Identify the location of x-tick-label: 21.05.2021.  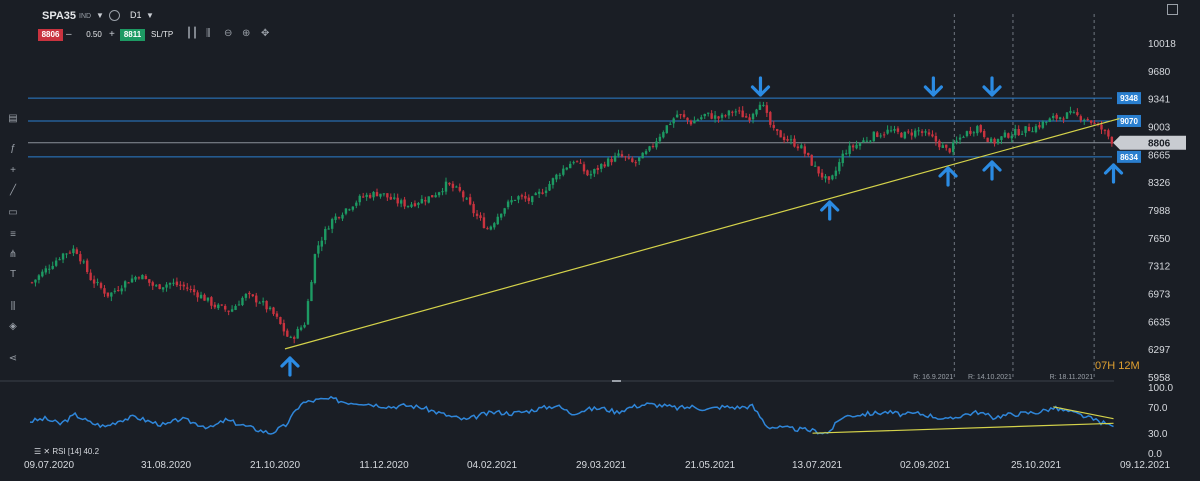
(710, 465).